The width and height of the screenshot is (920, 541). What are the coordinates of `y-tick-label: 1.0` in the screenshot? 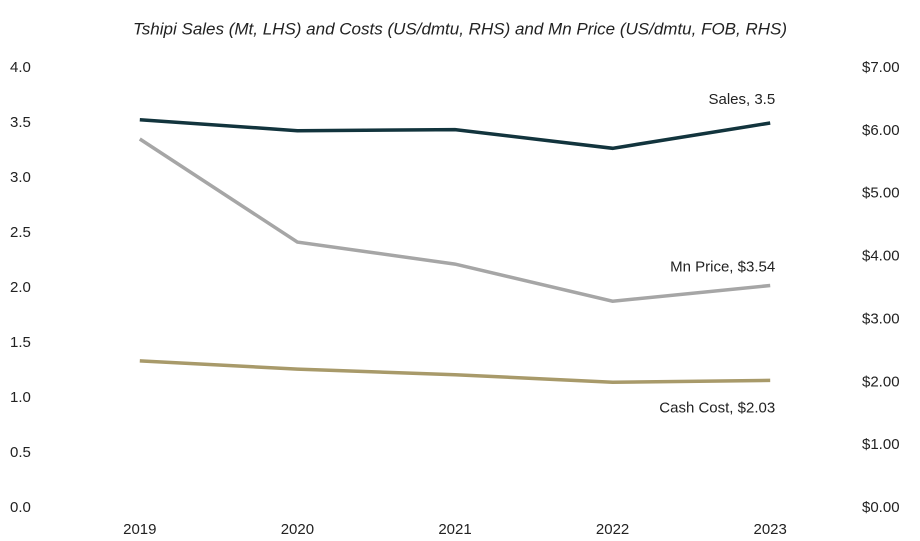 It's located at (20, 397).